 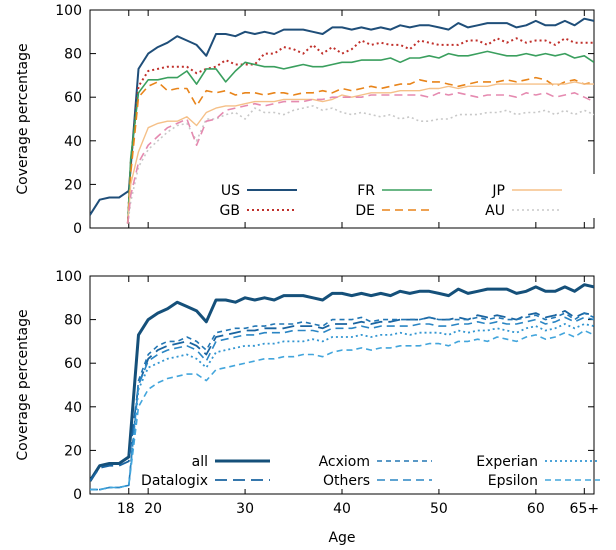 I want to click on legend-label-others: Others, so click(x=346, y=481).